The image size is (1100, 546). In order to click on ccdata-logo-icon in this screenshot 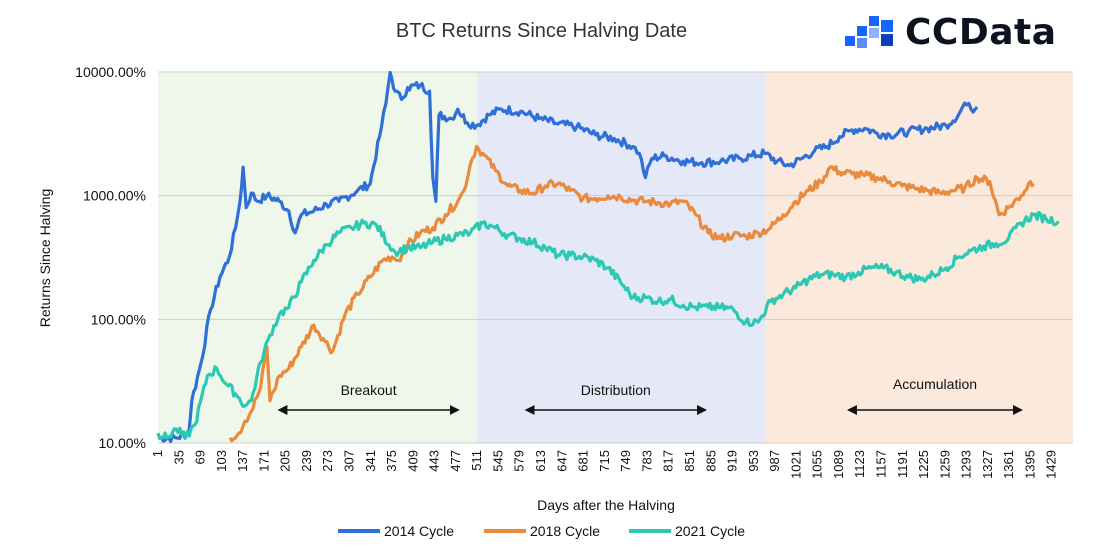, I will do `click(869, 32)`.